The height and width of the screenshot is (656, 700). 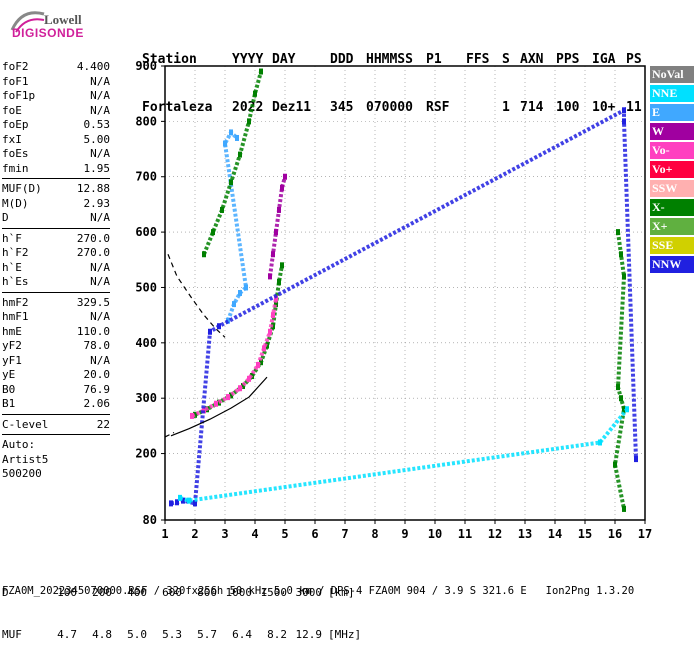 I want to click on legend-entry: W, so click(x=672, y=131).